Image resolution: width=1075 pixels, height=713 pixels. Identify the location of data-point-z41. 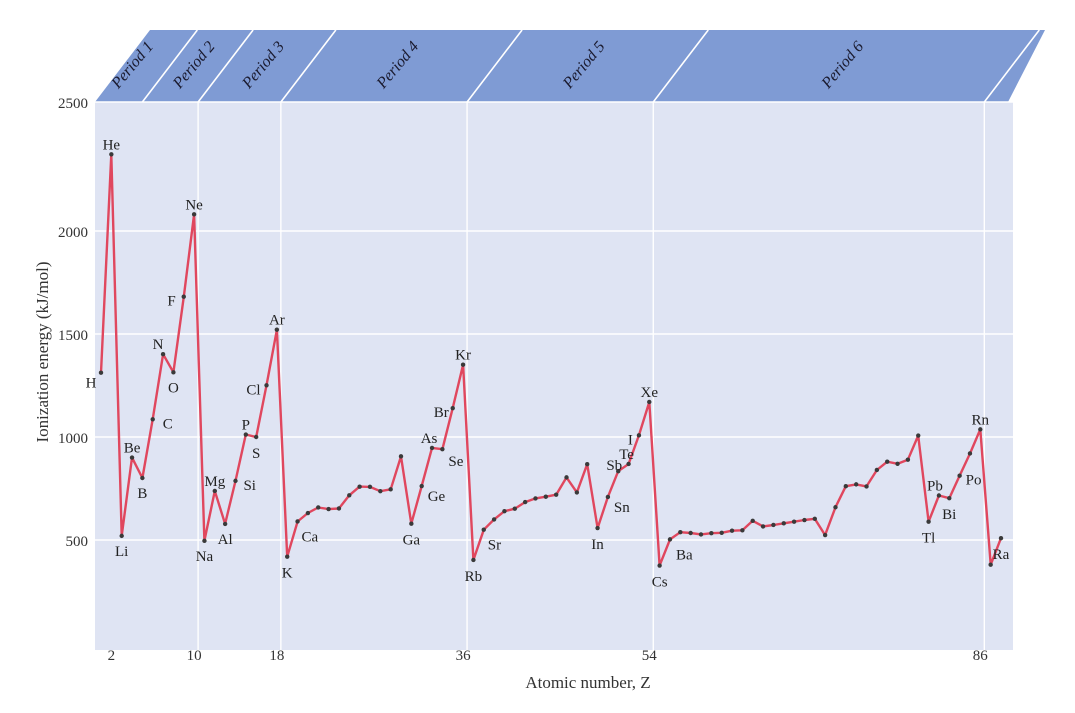
(514, 508).